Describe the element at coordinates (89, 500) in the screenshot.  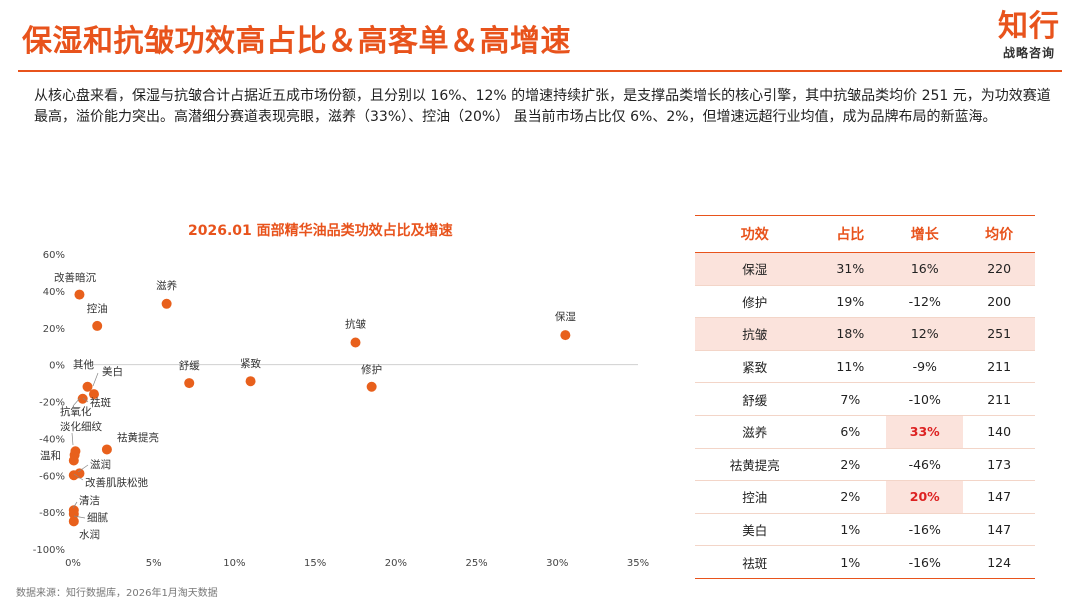
I see `data-point-label: 清洁` at that location.